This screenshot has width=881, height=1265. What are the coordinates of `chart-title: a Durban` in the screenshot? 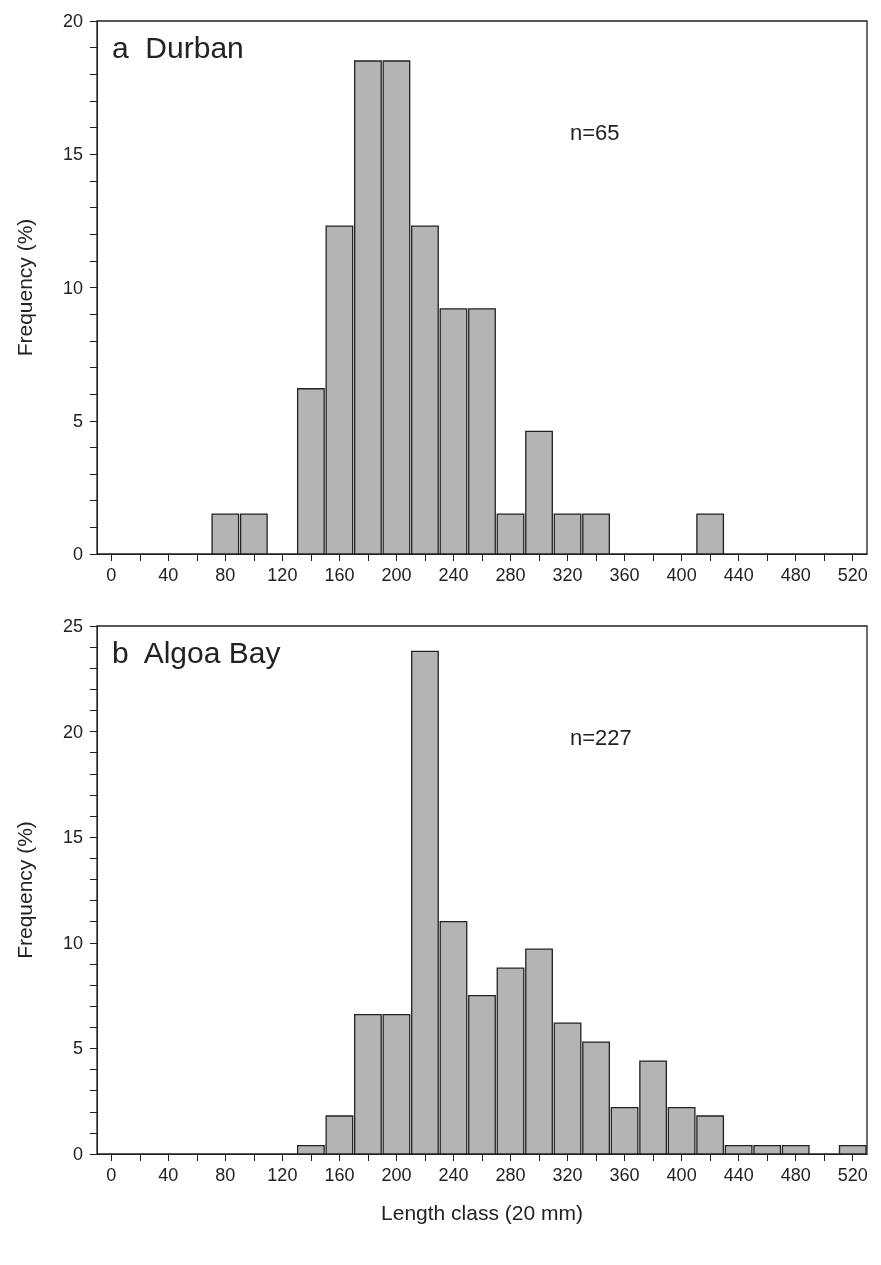 It's located at (178, 47).